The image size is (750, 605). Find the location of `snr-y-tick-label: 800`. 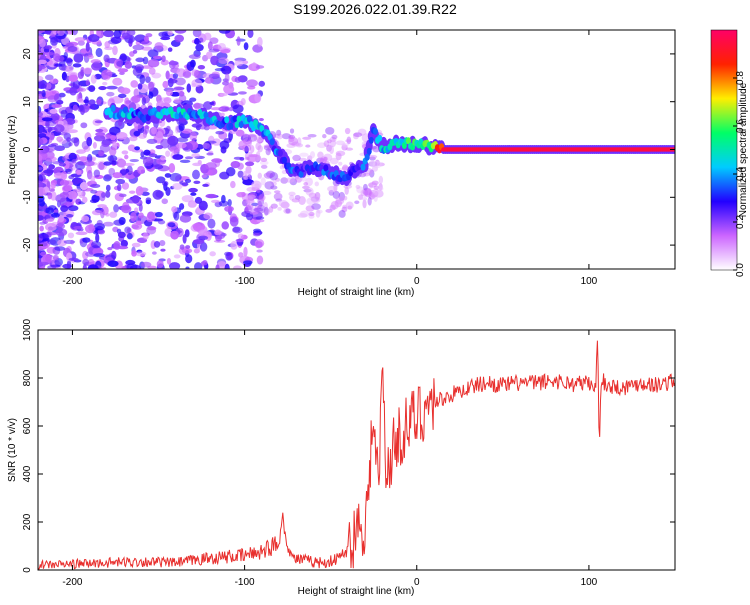

snr-y-tick-label: 800 is located at coordinates (27, 377).